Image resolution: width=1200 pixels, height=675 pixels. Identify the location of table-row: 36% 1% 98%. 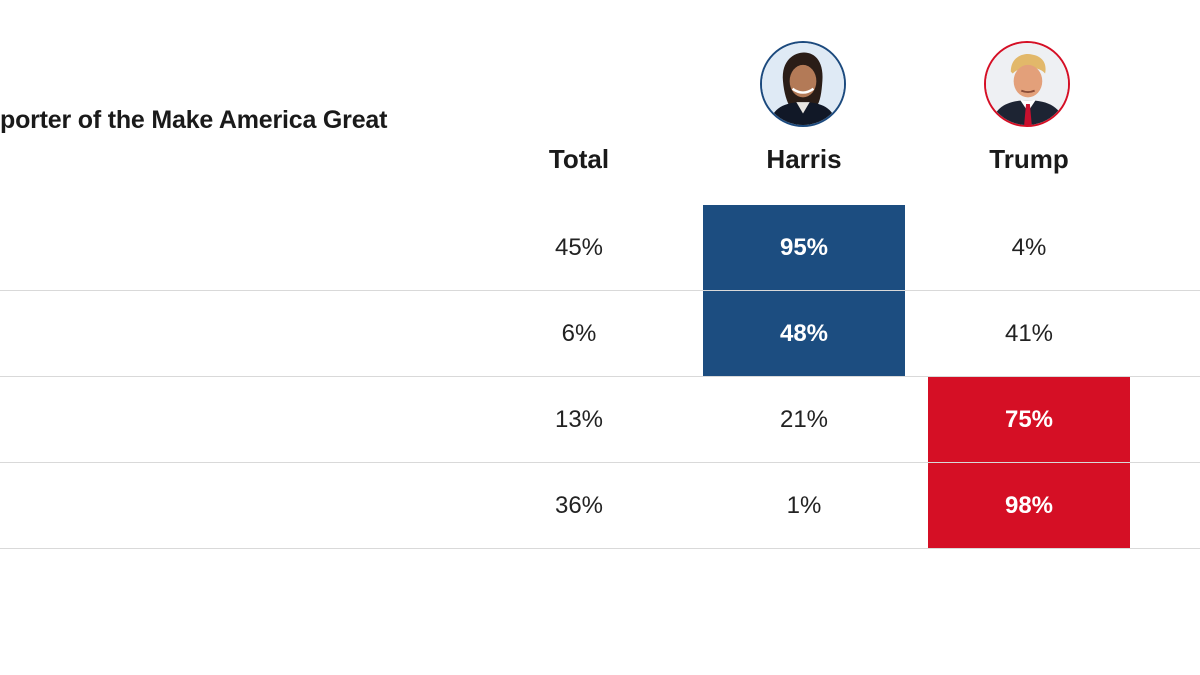
(600, 506).